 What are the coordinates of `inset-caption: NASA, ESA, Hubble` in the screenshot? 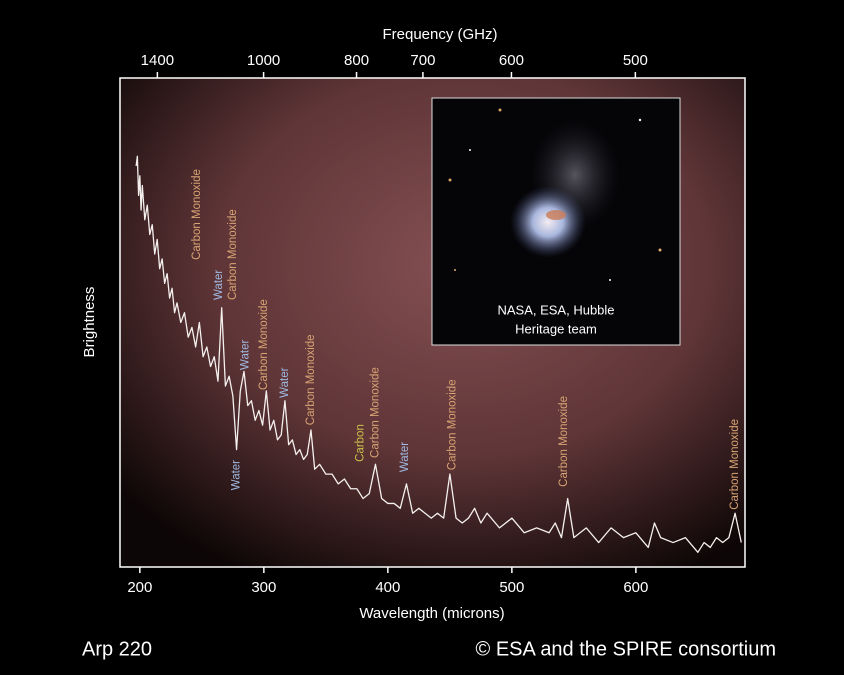 It's located at (555, 309).